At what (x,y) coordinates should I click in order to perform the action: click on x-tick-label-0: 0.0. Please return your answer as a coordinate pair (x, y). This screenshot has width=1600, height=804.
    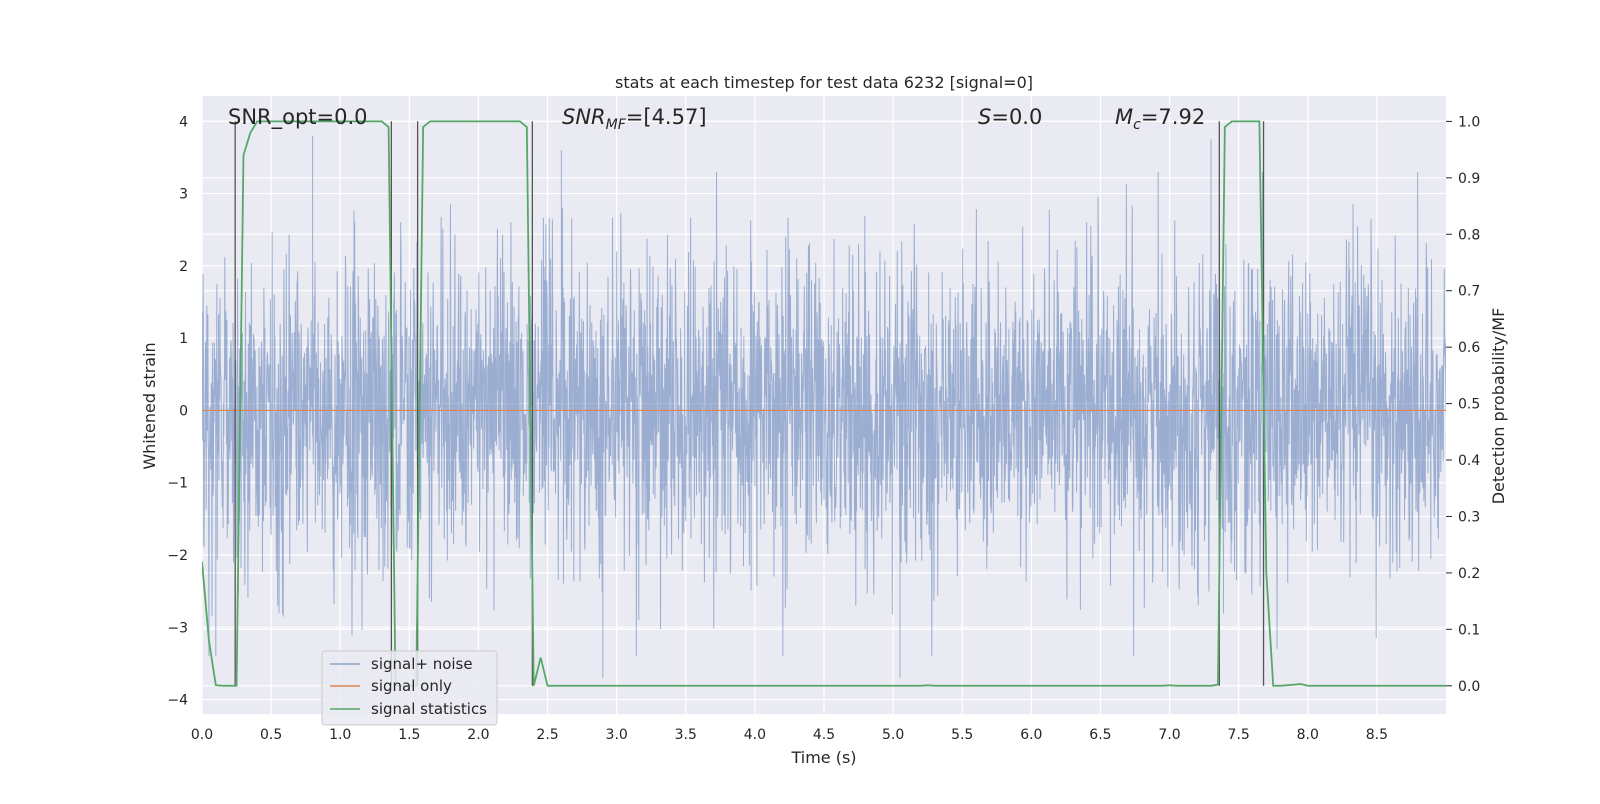
    Looking at the image, I should click on (202, 735).